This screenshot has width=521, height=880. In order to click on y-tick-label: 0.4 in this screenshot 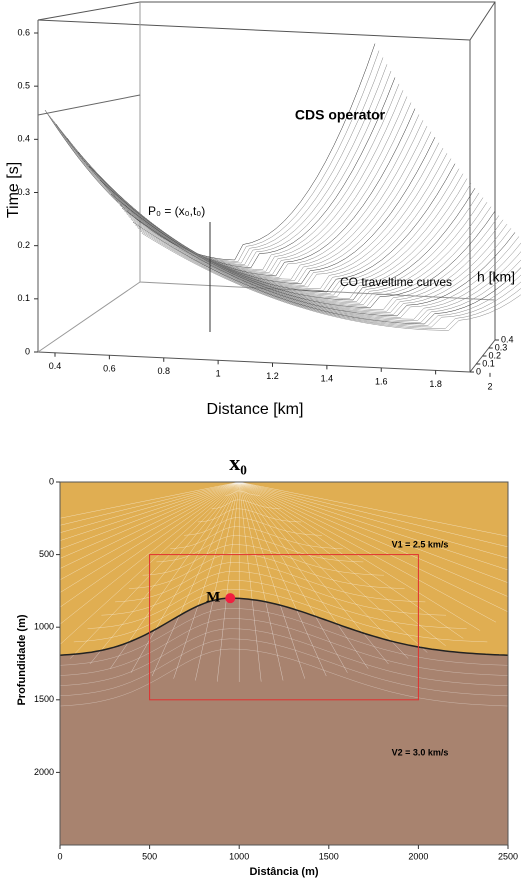, I will do `click(23, 139)`.